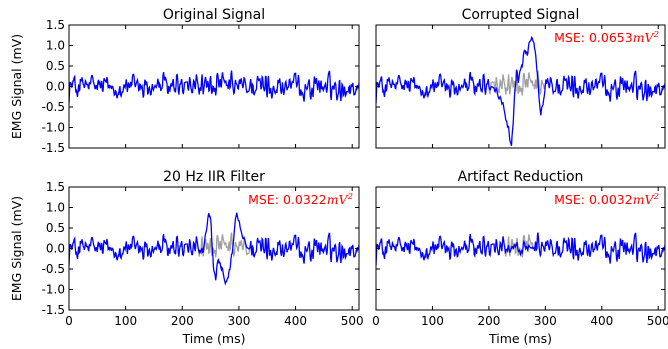 The height and width of the screenshot is (349, 668). I want to click on mse-annotation: MSE: 0.0322mV2, so click(300, 199).